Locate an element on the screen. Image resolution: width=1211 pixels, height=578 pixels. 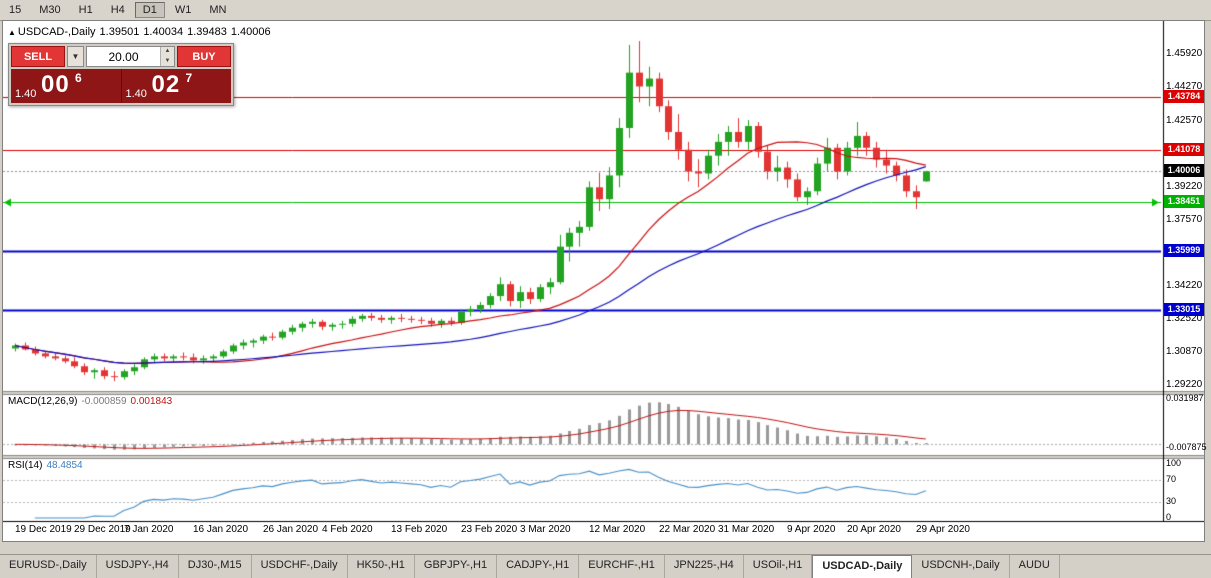
date-axis-label: 31 Mar 2020 is located at coordinates (746, 529).